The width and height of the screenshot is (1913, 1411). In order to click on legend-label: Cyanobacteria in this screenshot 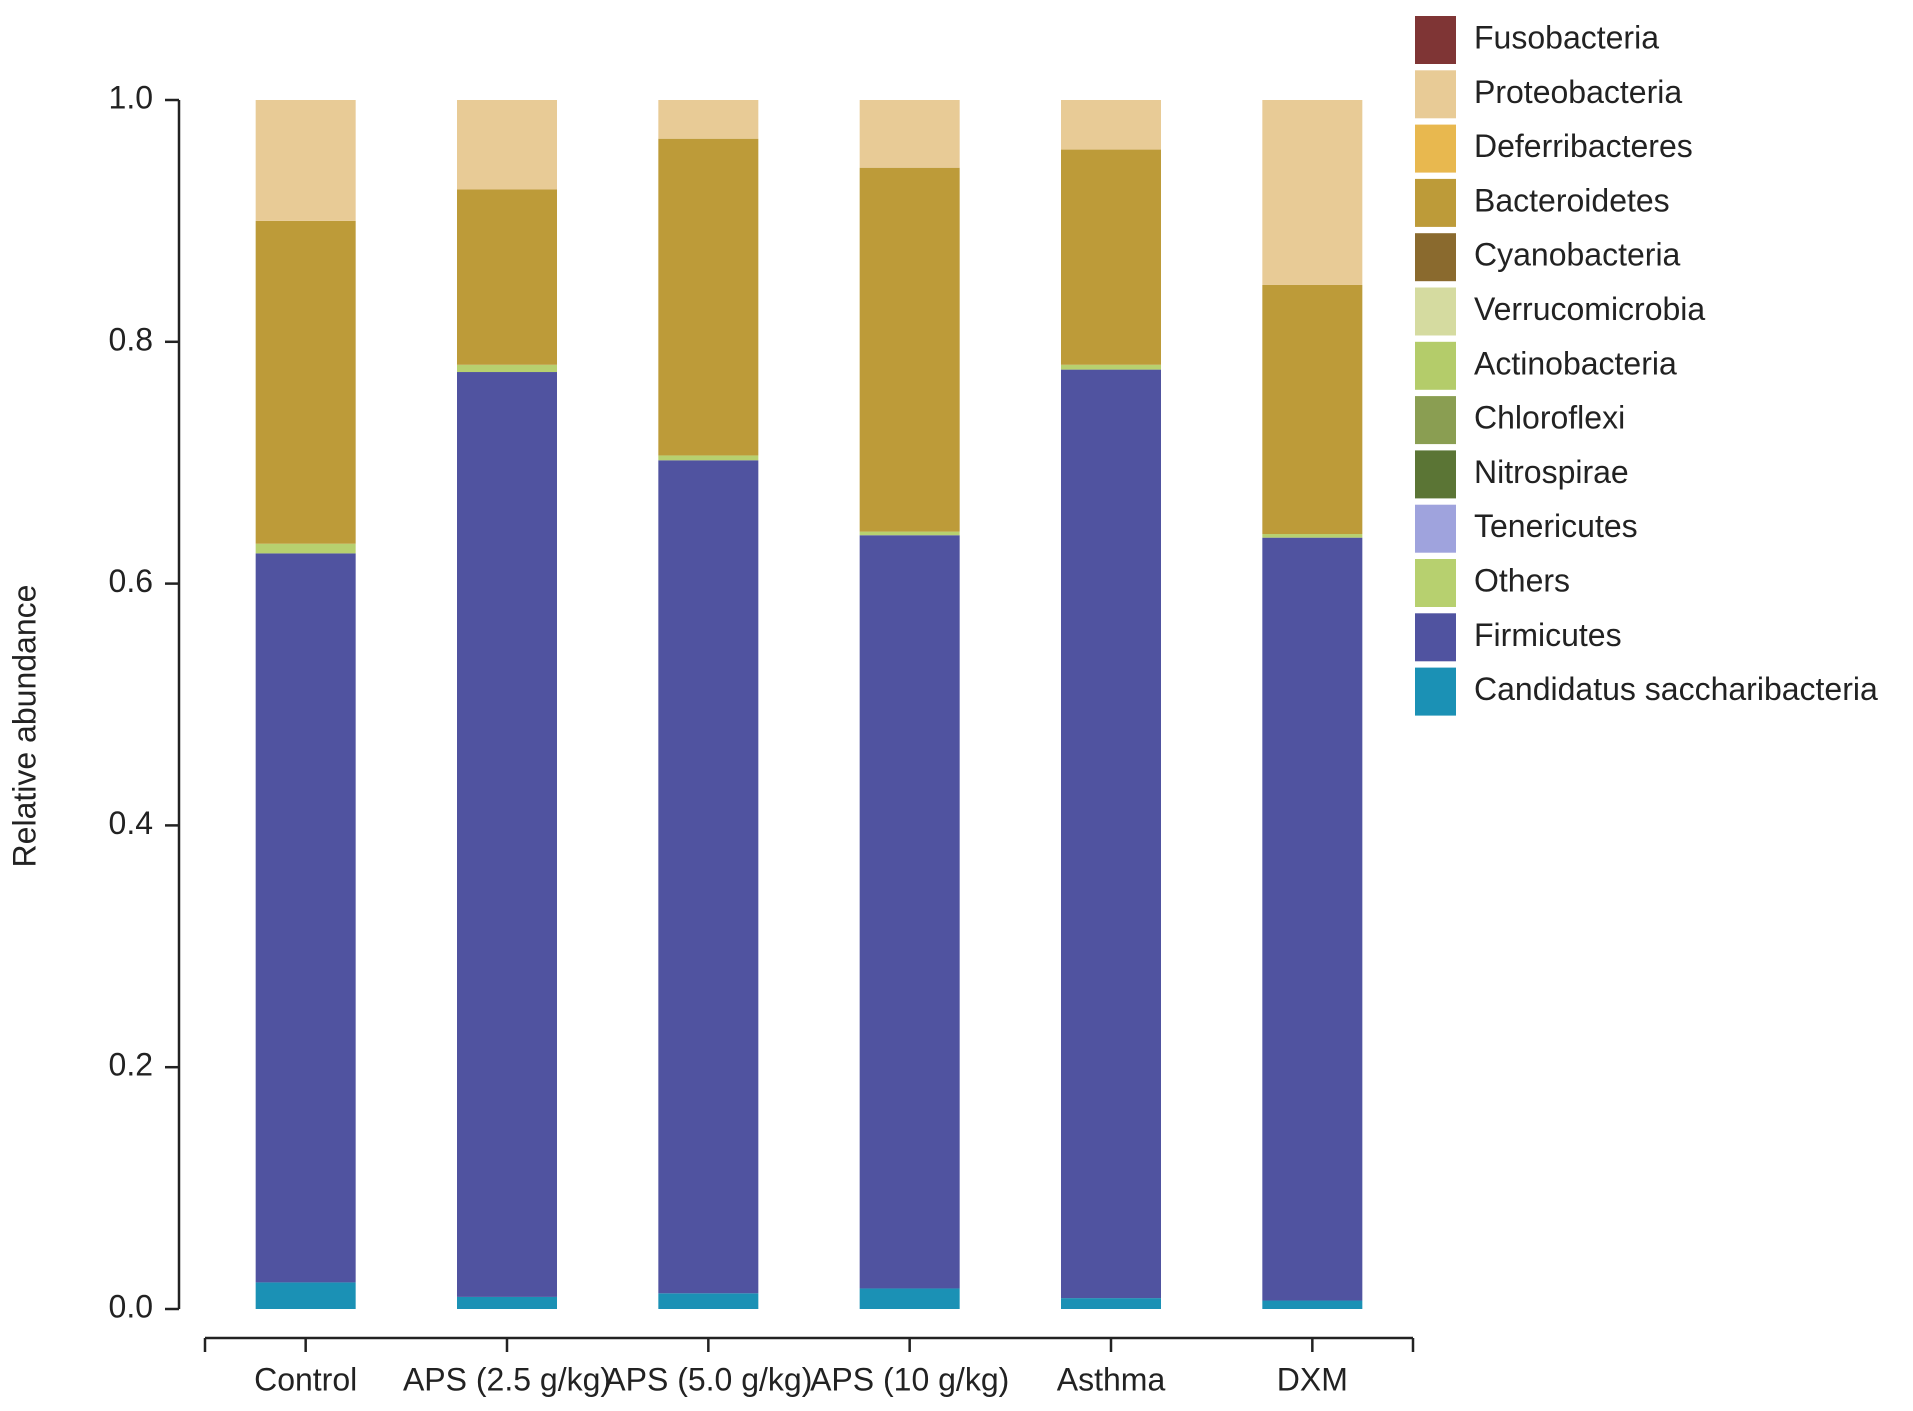, I will do `click(1577, 255)`.